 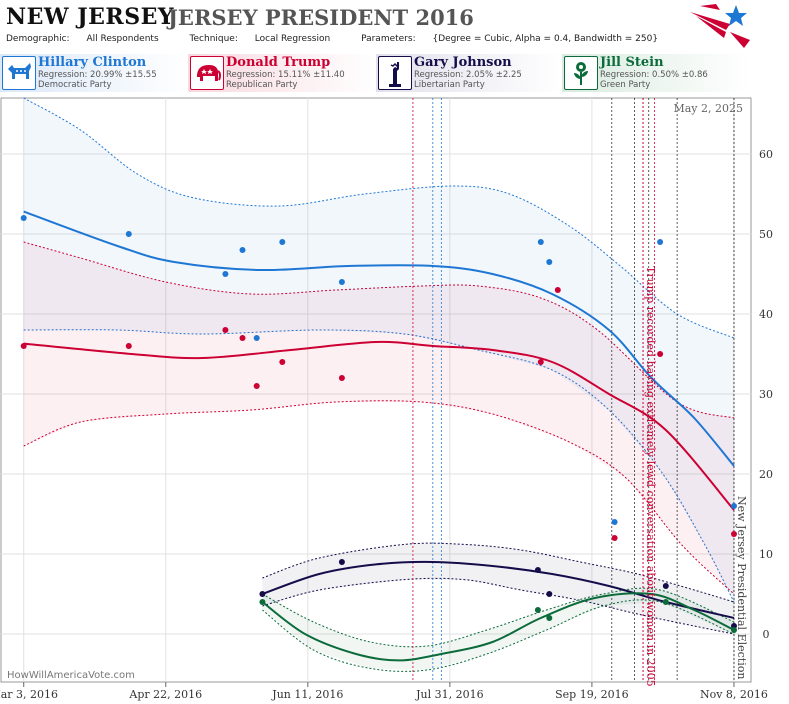 I want to click on y-tick-label: 40, so click(x=766, y=314).